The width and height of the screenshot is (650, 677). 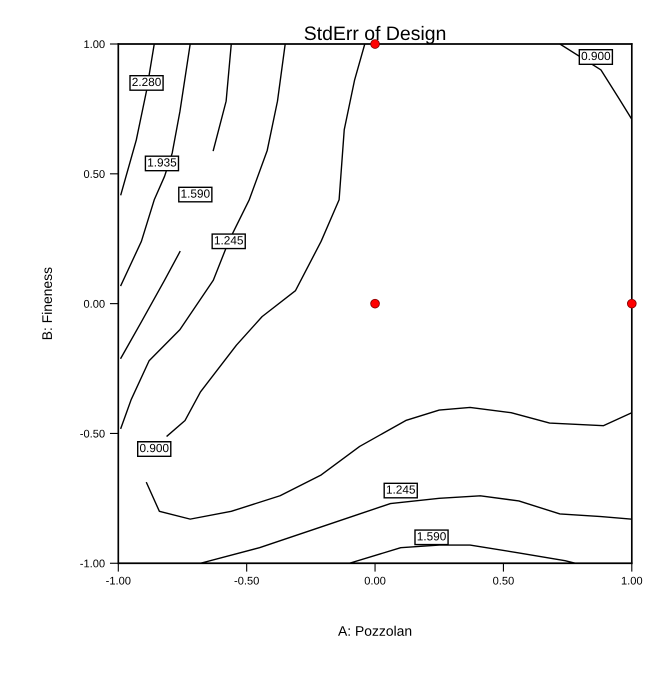 What do you see at coordinates (375, 631) in the screenshot?
I see `x-axis-title: A: Pozzolan` at bounding box center [375, 631].